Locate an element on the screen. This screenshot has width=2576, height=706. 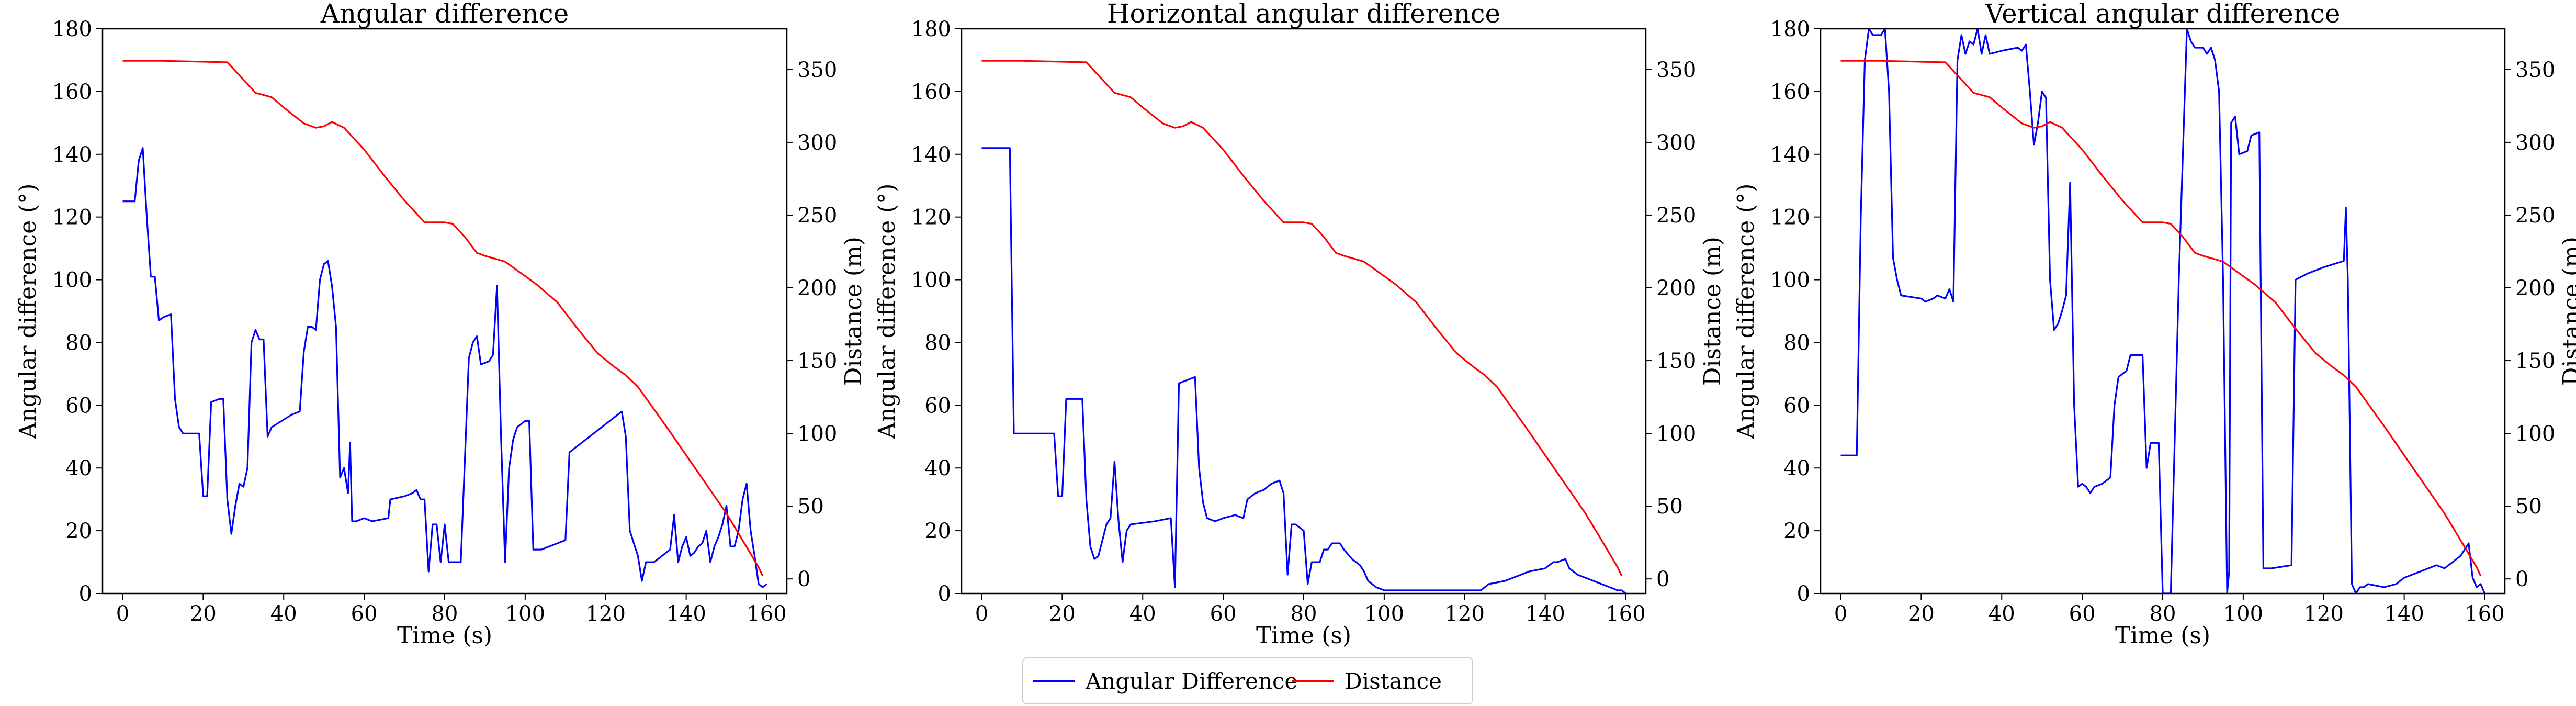
chart-title: Horizontal angular difference is located at coordinates (1303, 15).